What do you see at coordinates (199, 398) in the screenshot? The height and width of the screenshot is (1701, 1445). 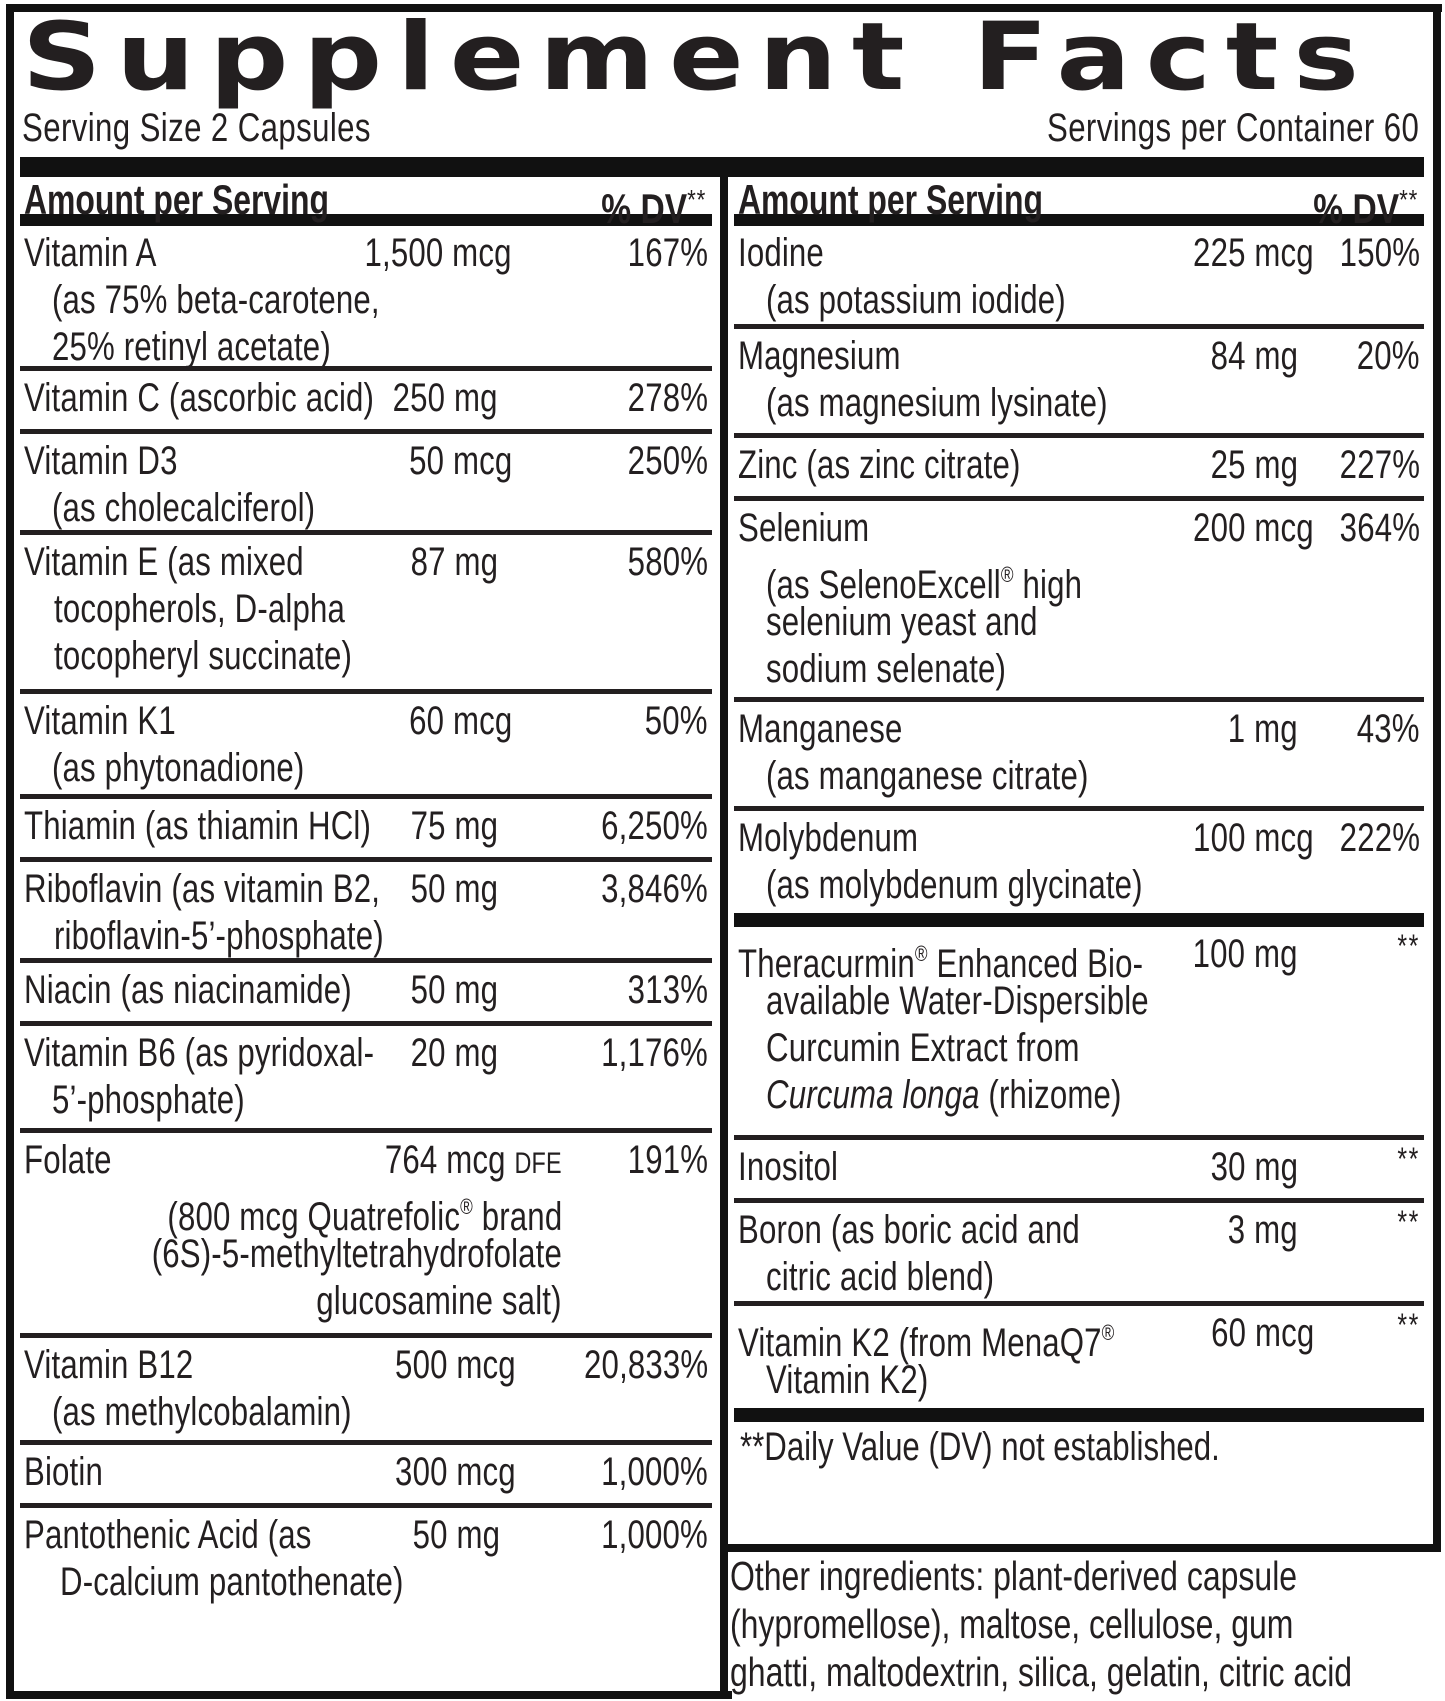 I see `nutrient-name: Vitamin C (ascorbic acid)` at bounding box center [199, 398].